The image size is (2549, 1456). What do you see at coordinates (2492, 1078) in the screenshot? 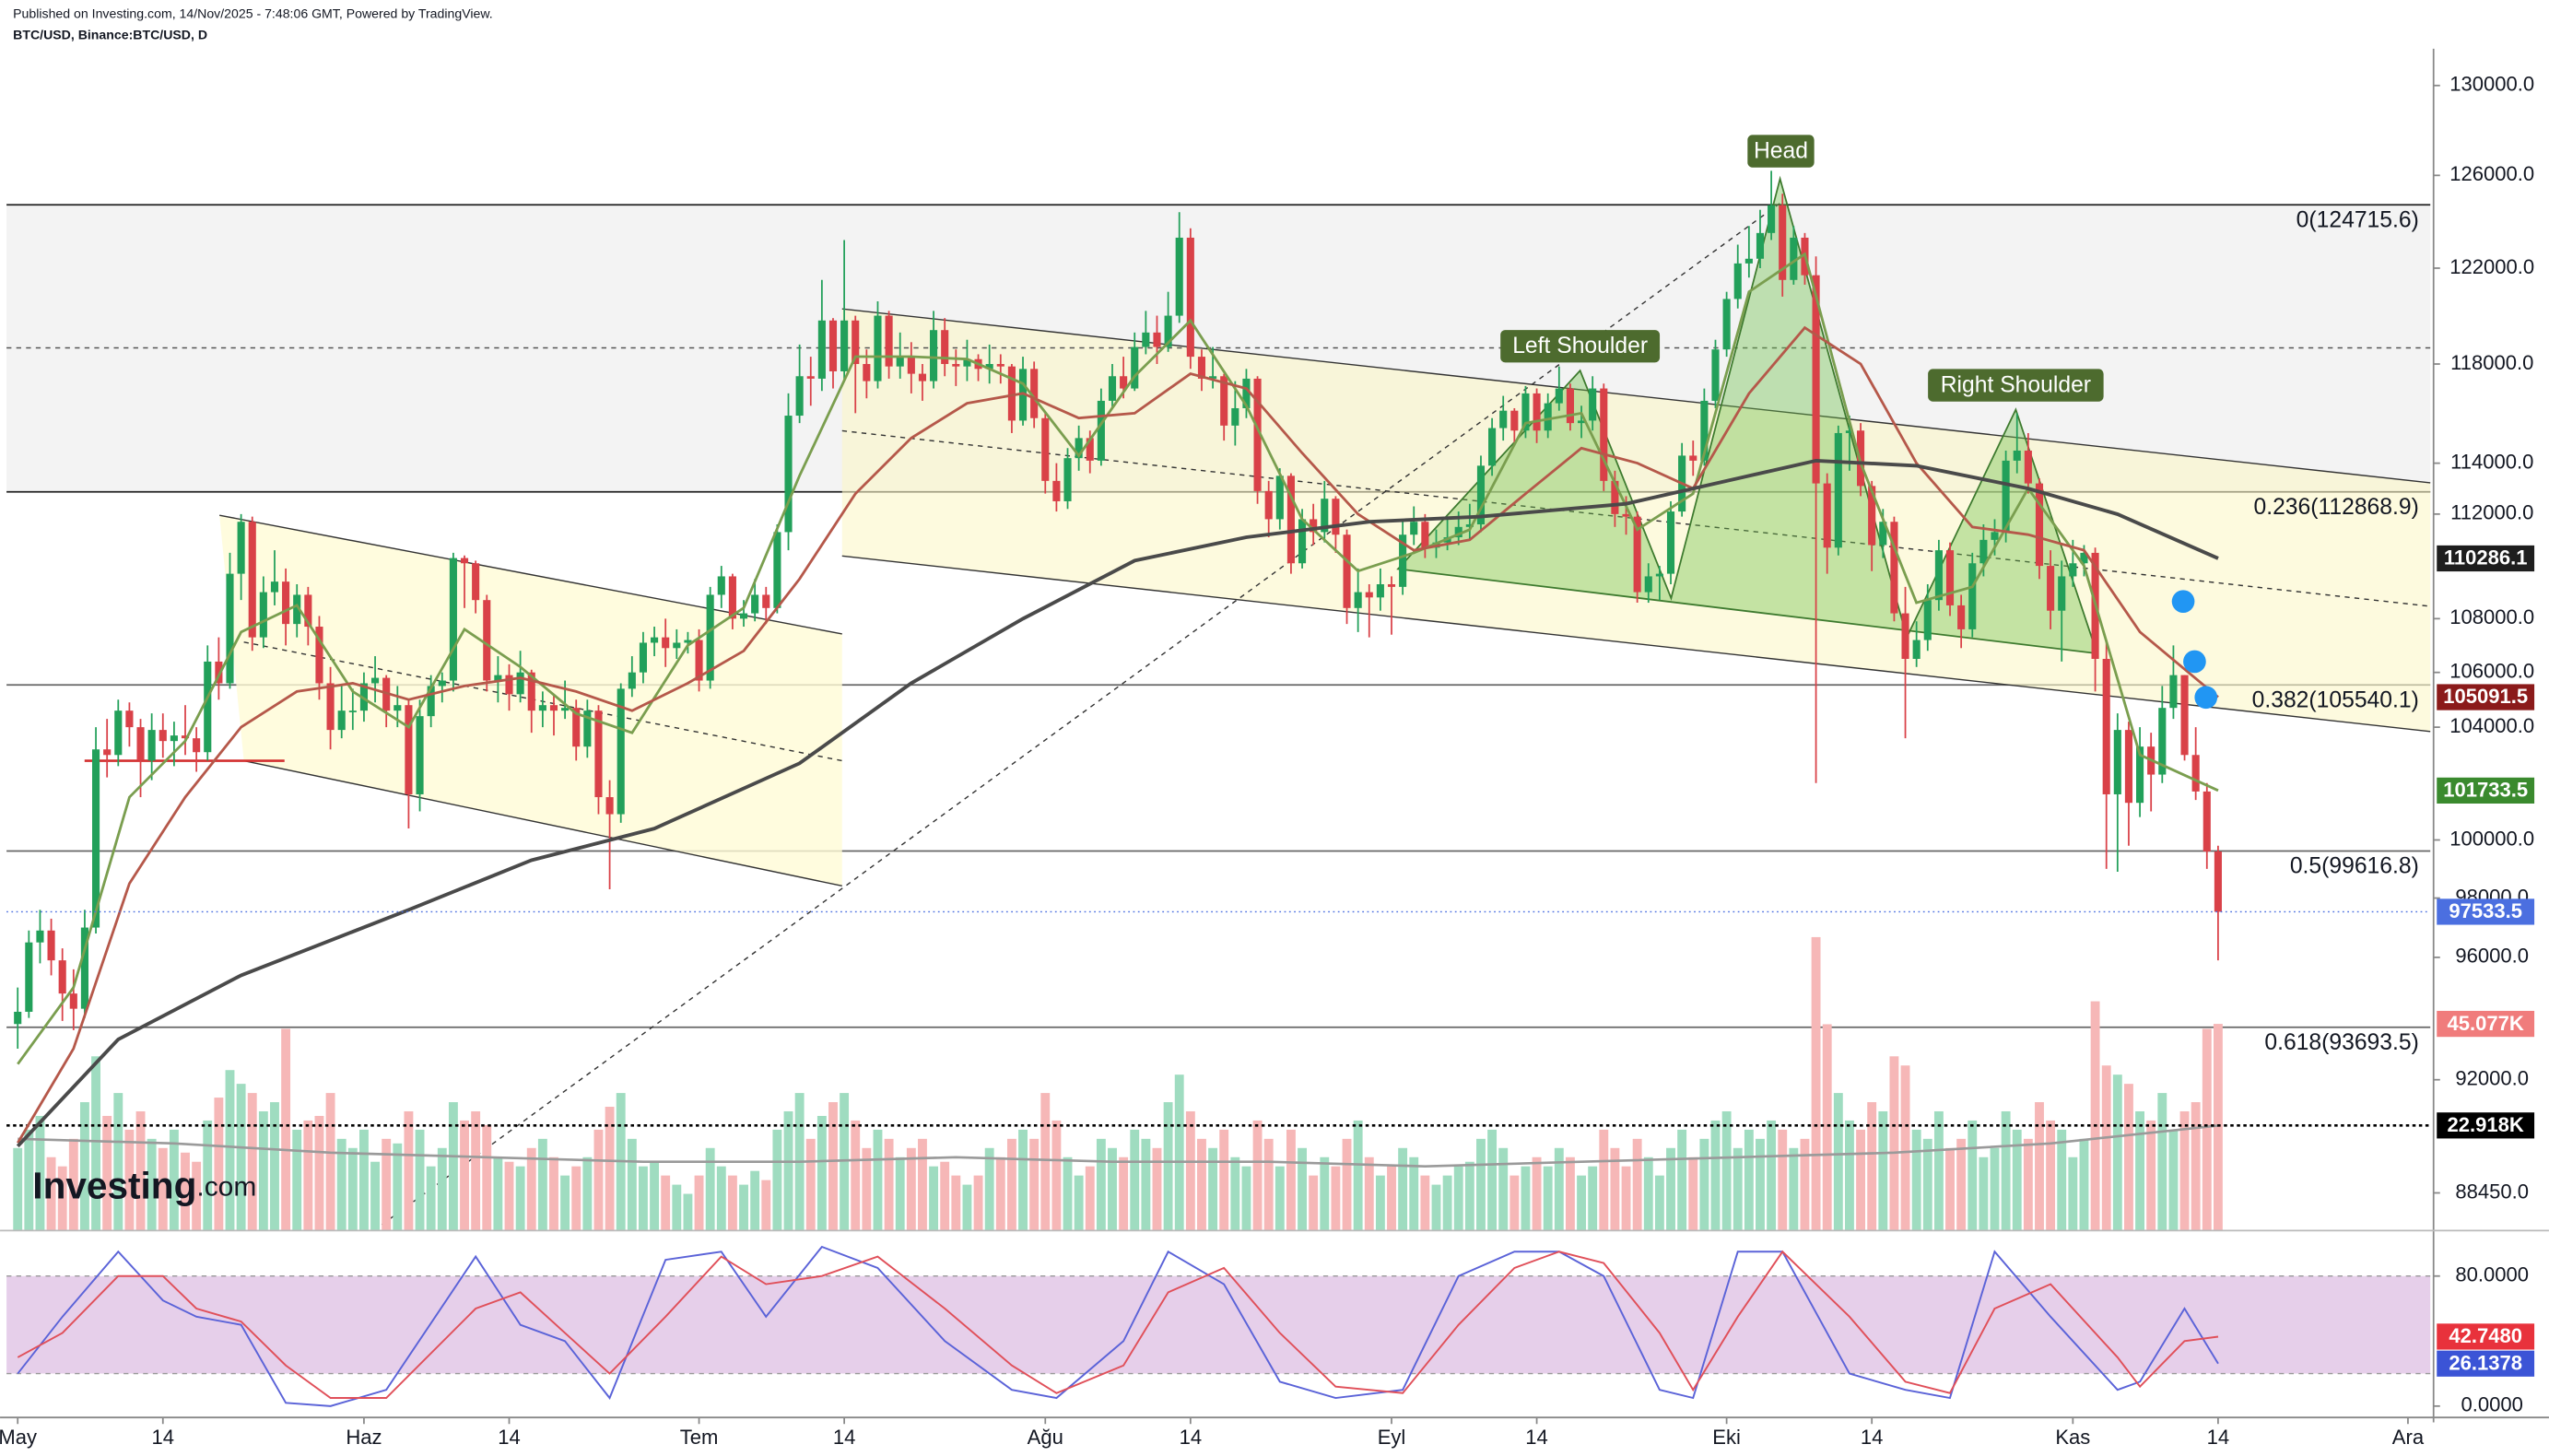
I see `y-tick-label: 92000.0` at bounding box center [2492, 1078].